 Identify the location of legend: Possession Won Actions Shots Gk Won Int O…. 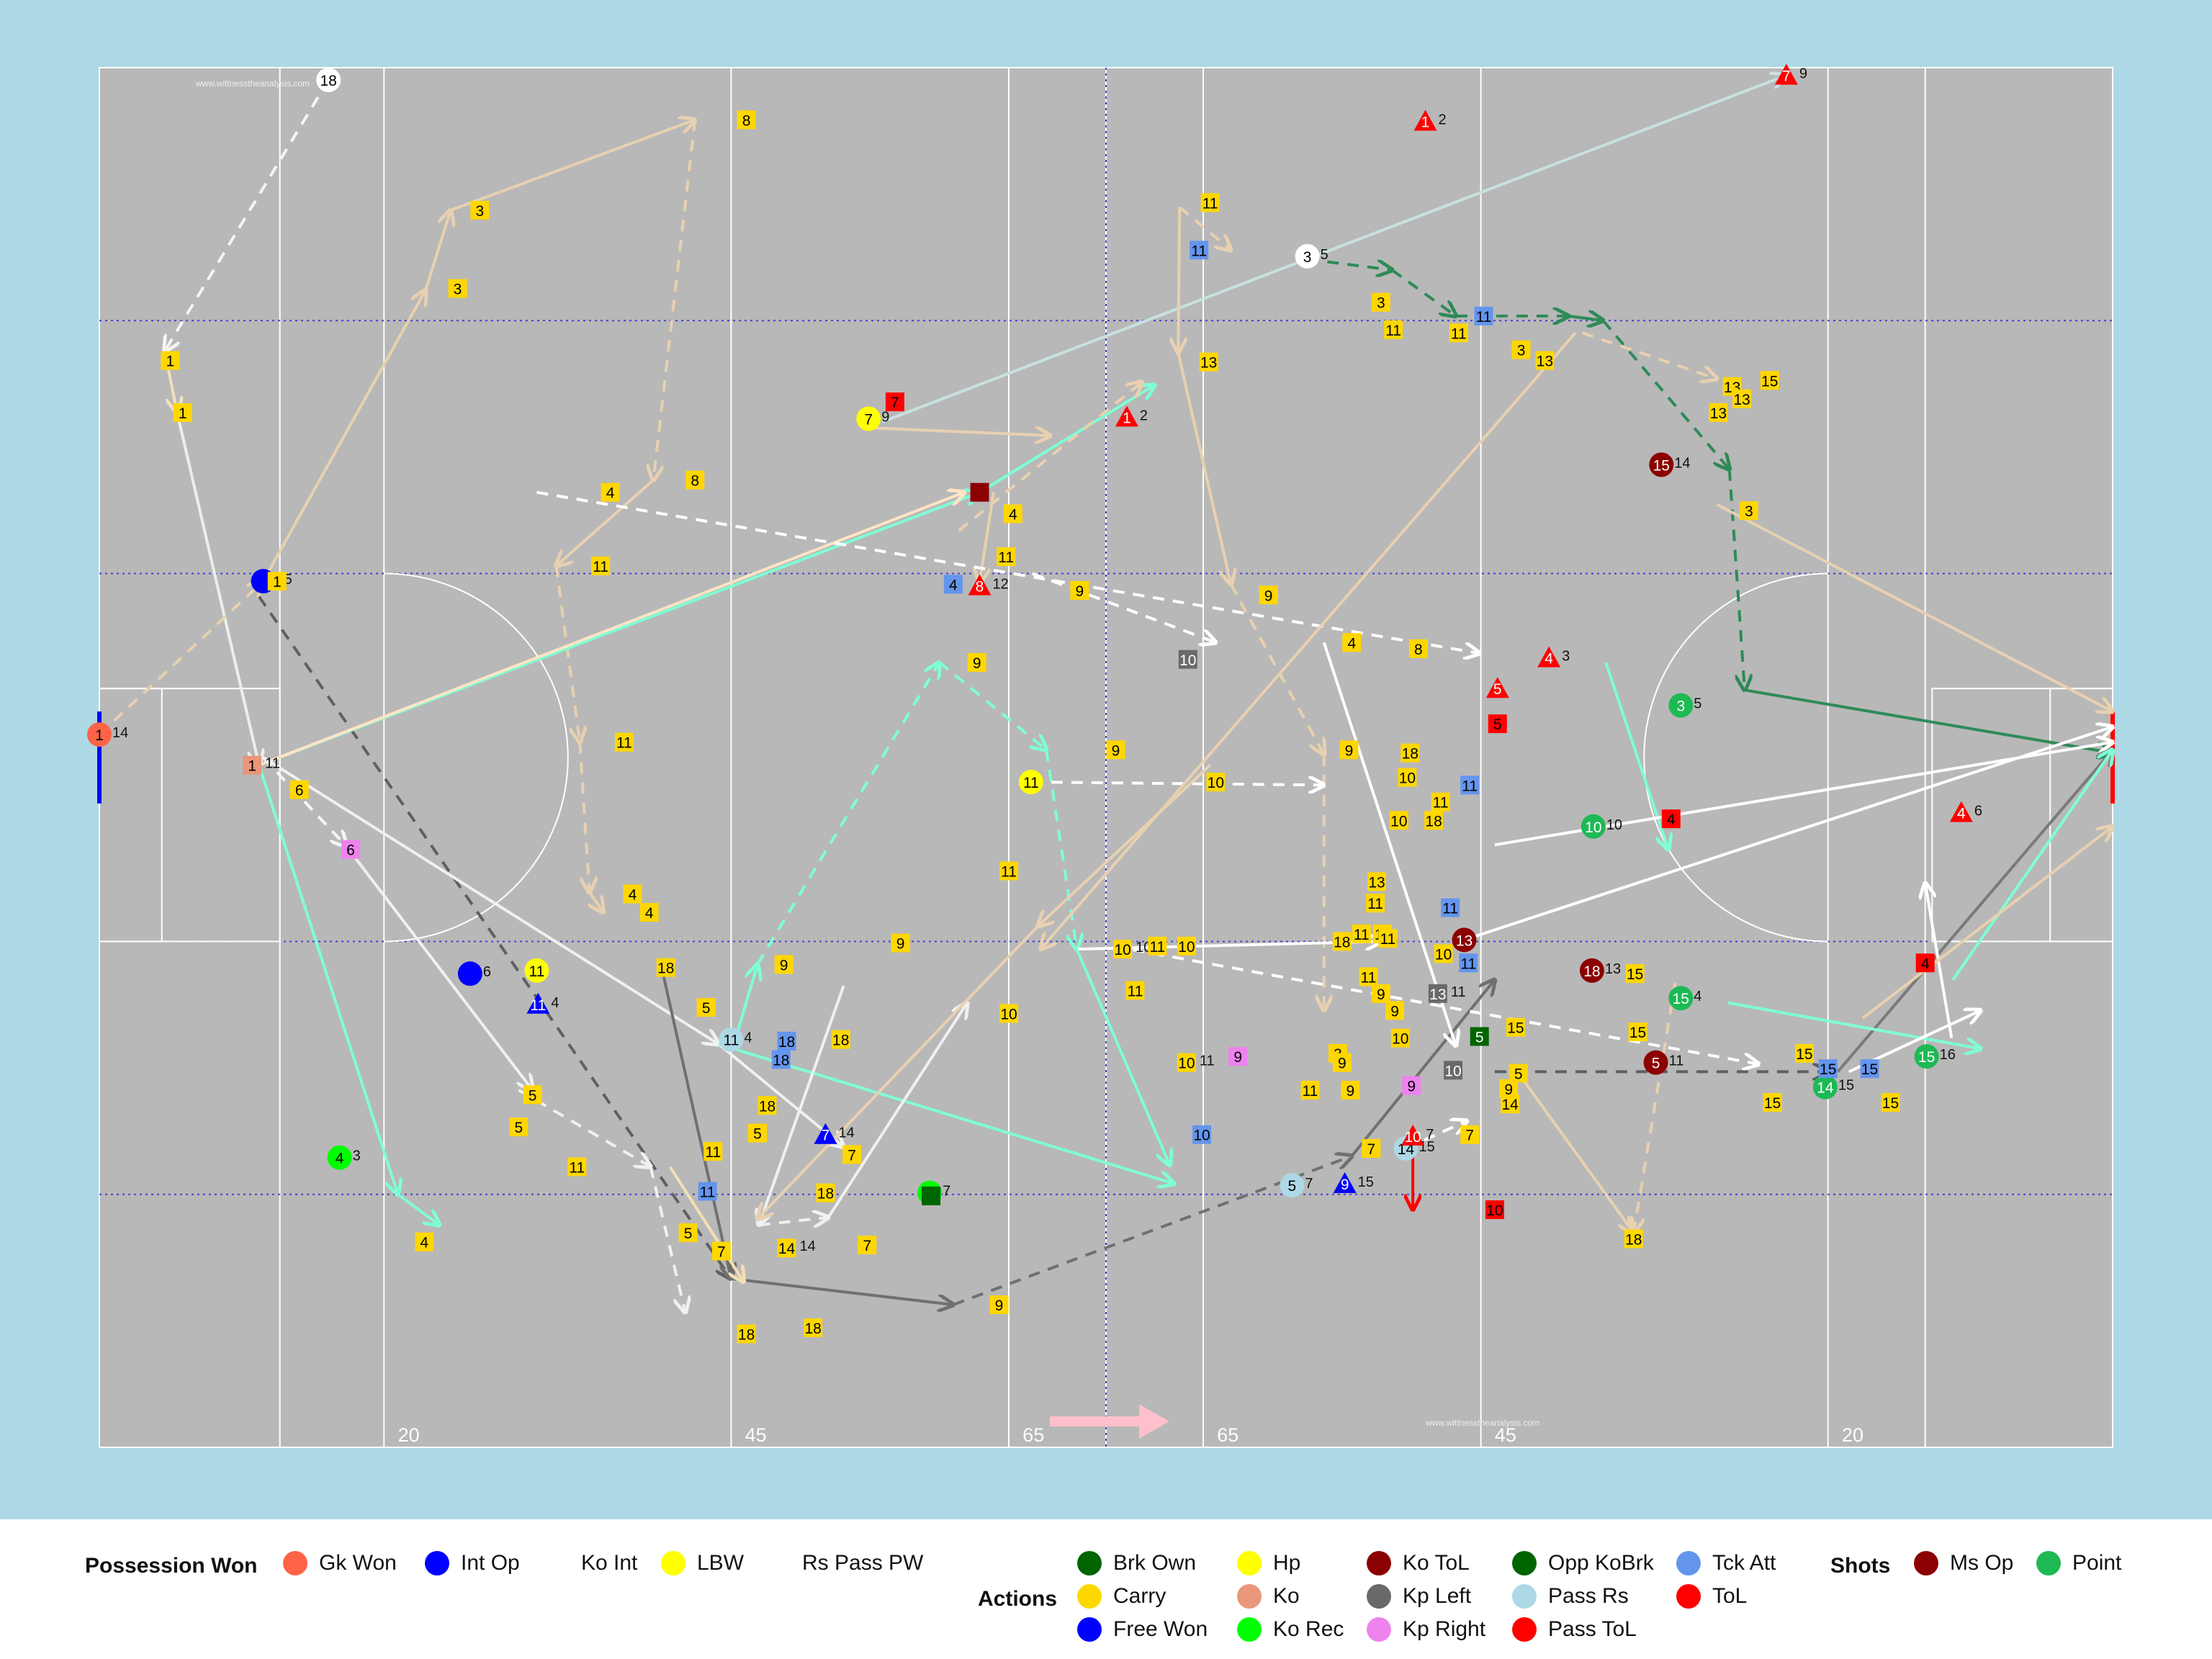
(1106, 1589).